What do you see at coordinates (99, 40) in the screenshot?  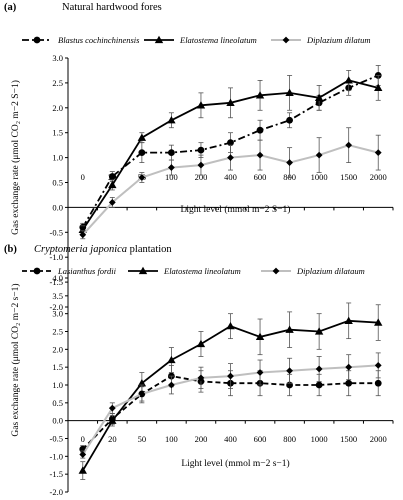 I see `legend-label: Blastus cochinchinensis` at bounding box center [99, 40].